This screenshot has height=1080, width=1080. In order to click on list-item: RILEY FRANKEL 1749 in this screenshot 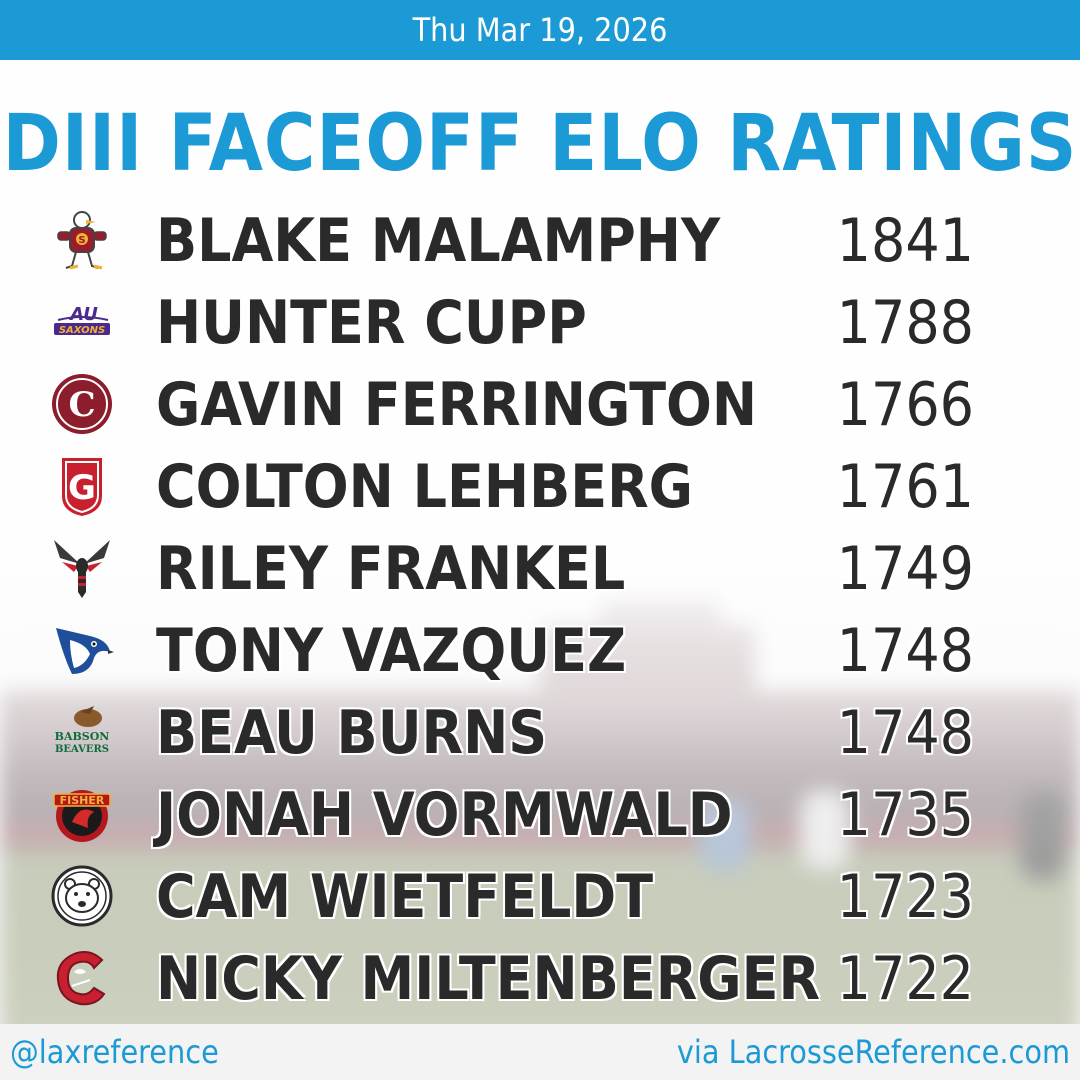, I will do `click(540, 569)`.